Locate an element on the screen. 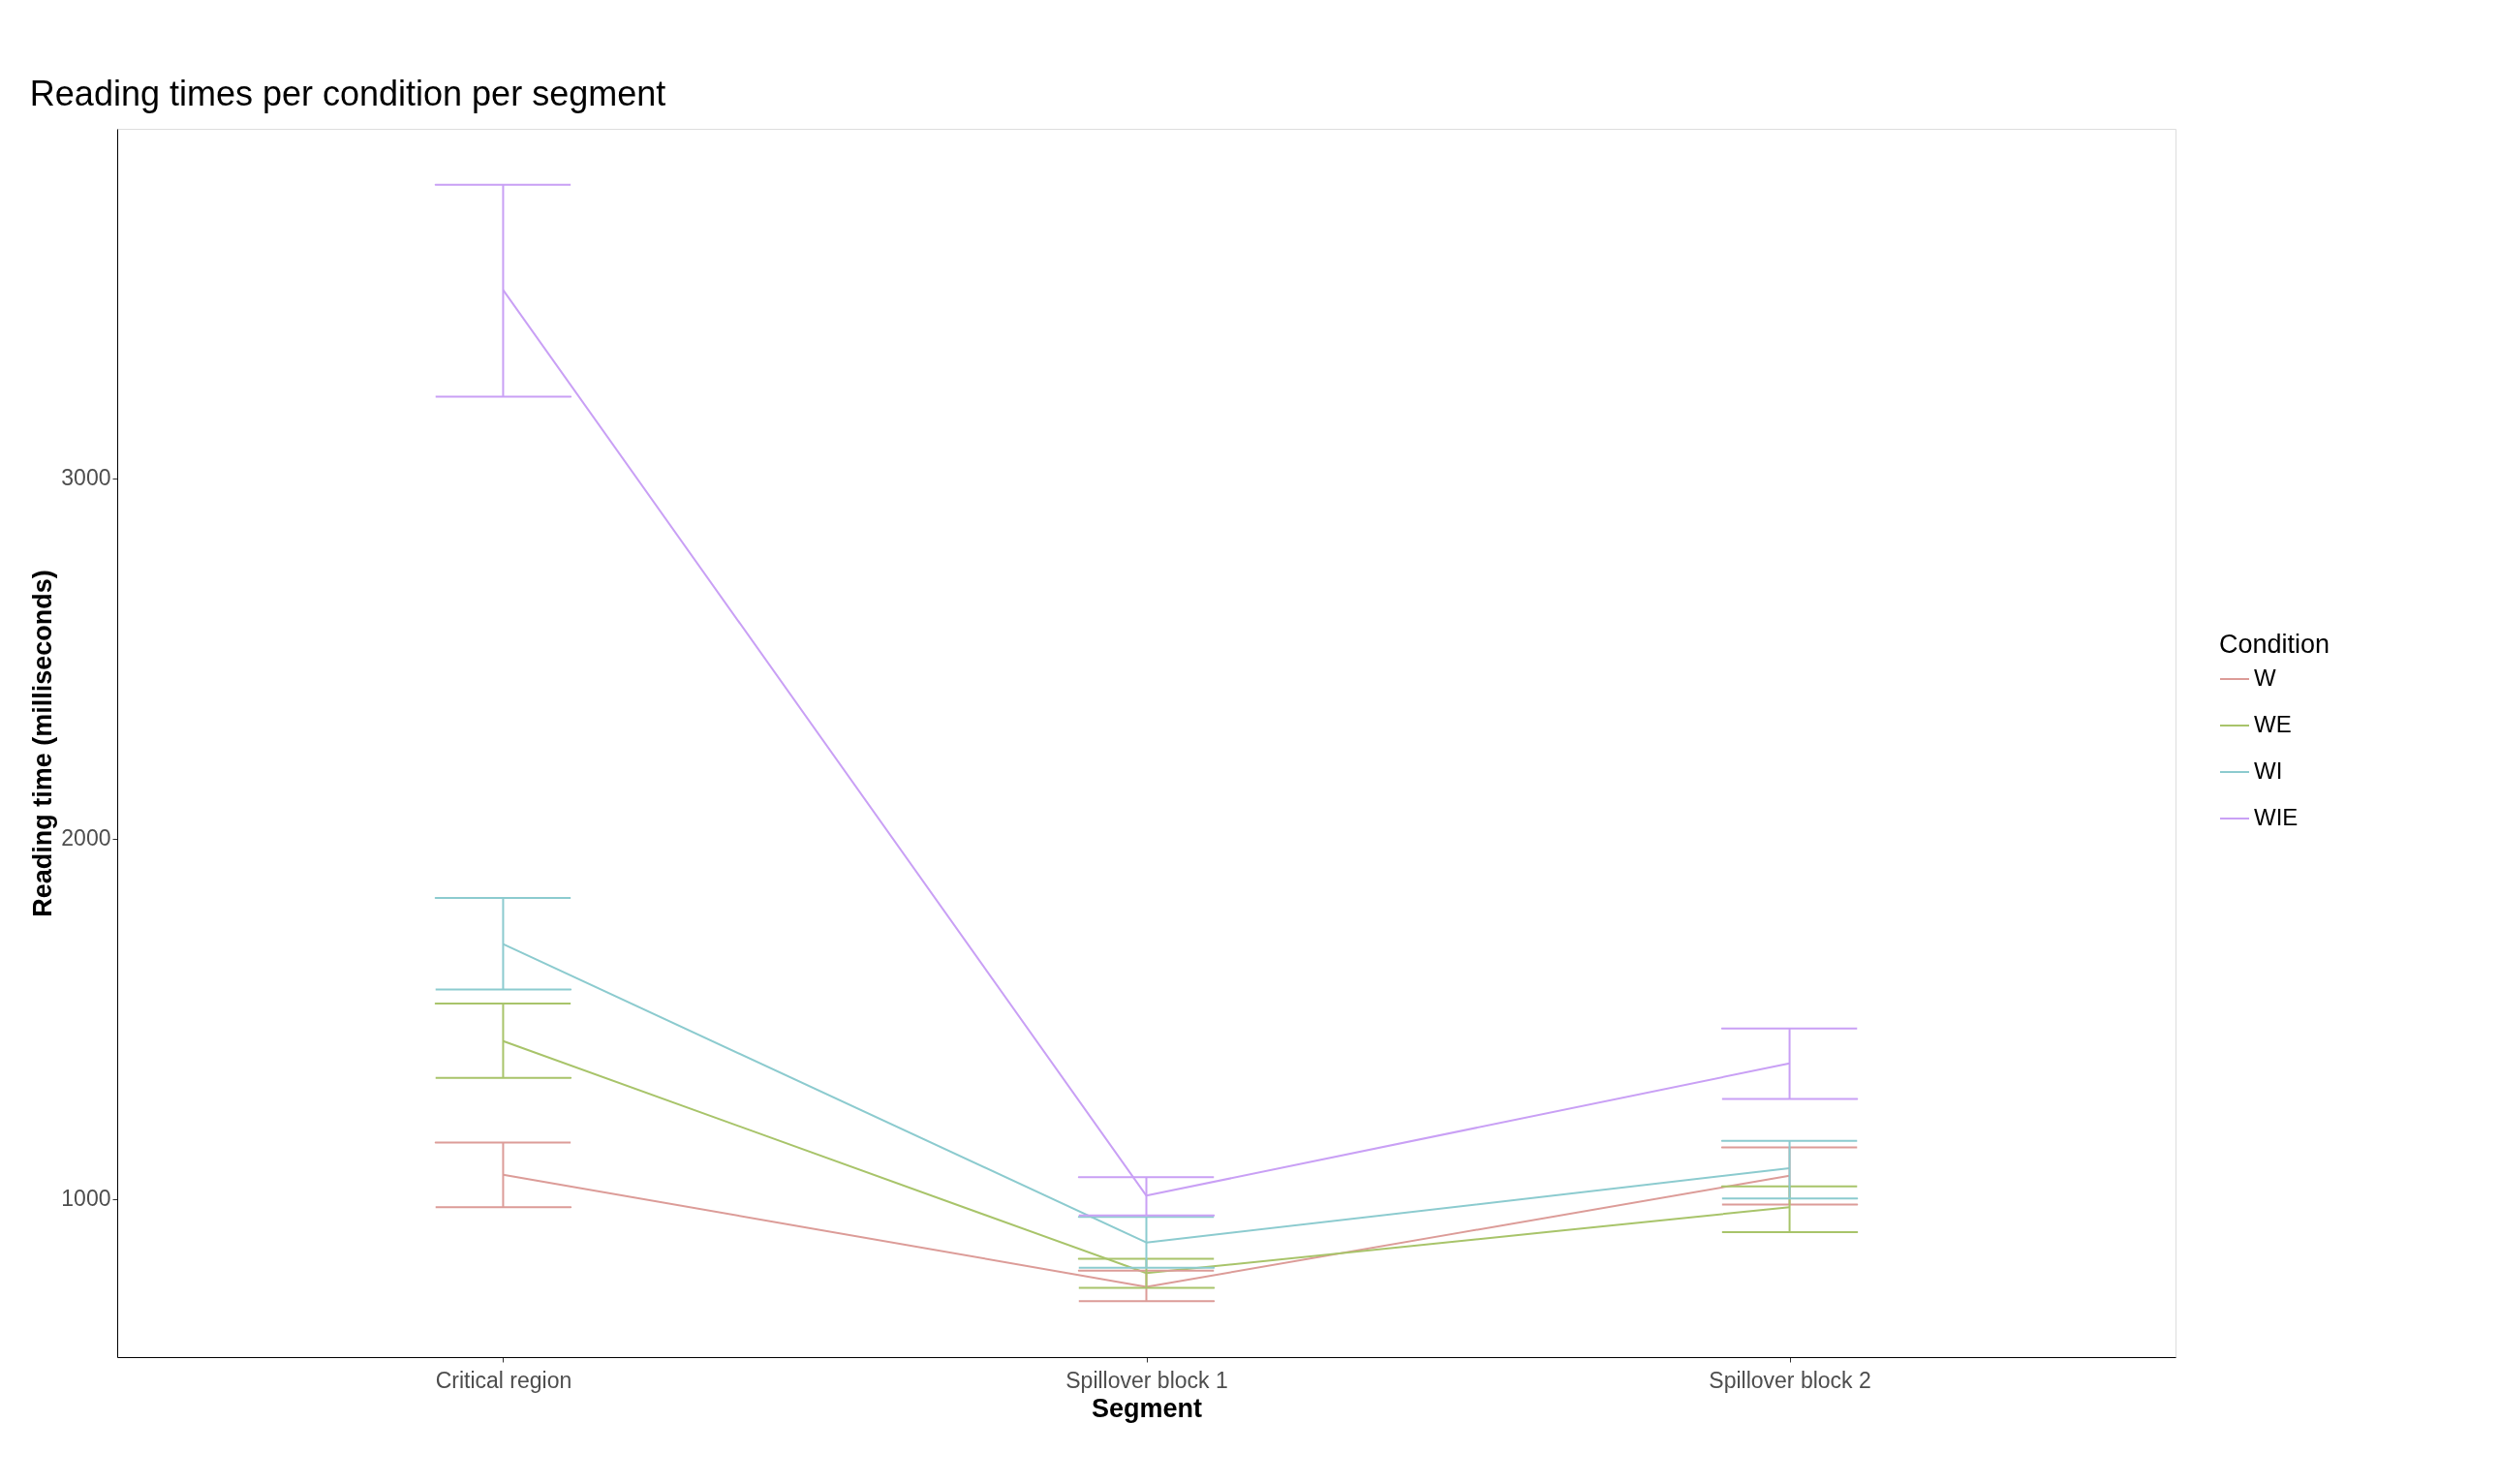 The width and height of the screenshot is (2500, 1484). x-tick-label: Spillover block 2 is located at coordinates (1790, 1380).